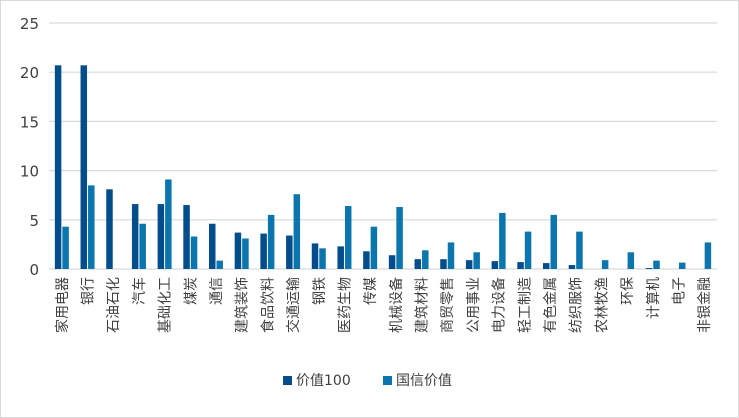  I want to click on x-tick-label: 计算机, so click(654, 298).